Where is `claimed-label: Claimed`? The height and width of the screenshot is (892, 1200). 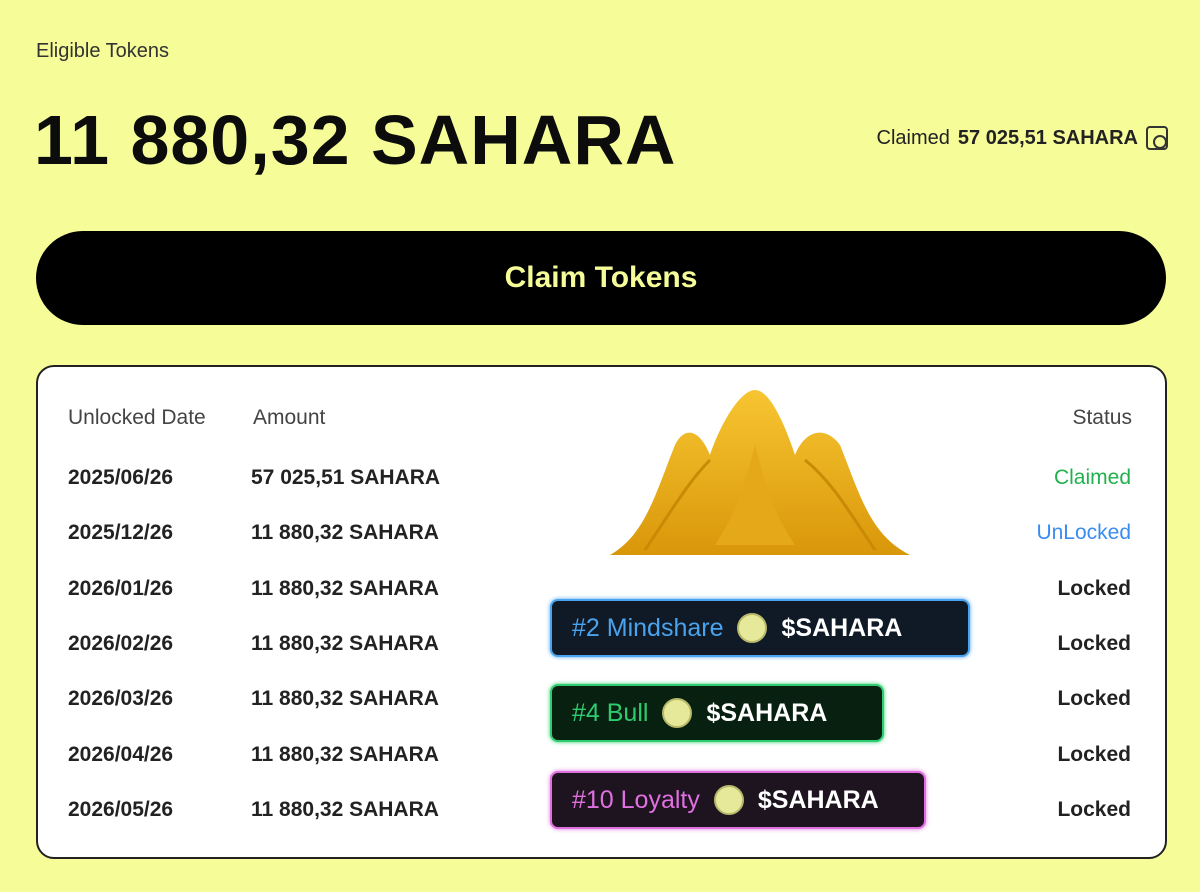
claimed-label: Claimed is located at coordinates (913, 137).